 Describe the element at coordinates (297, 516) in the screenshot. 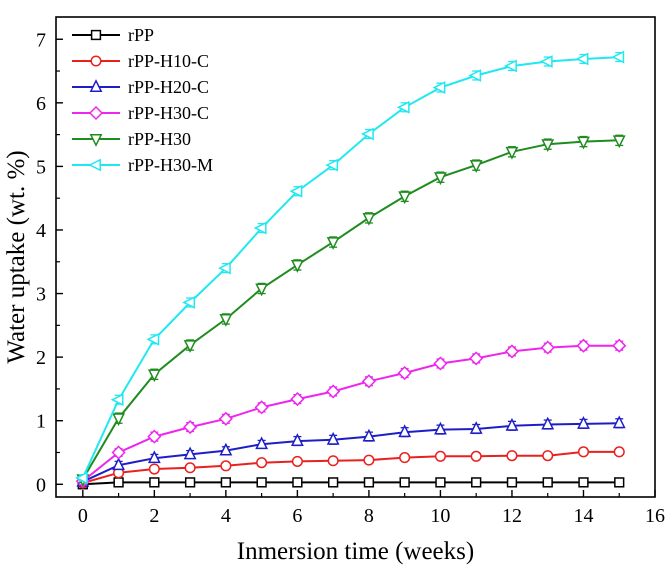

I see `x-tick-label: 6` at that location.